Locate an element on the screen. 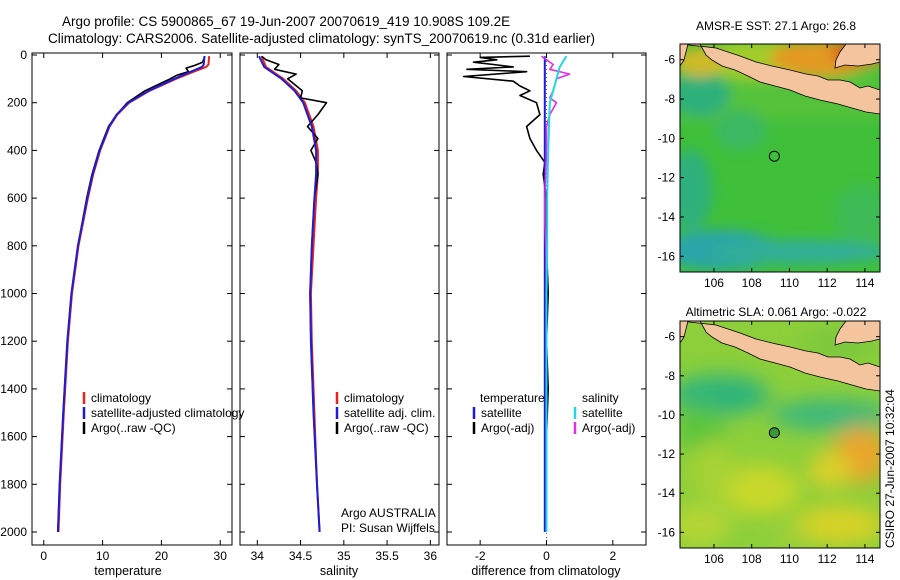 This screenshot has height=580, width=900. x-tick-label: 34.5 is located at coordinates (301, 556).